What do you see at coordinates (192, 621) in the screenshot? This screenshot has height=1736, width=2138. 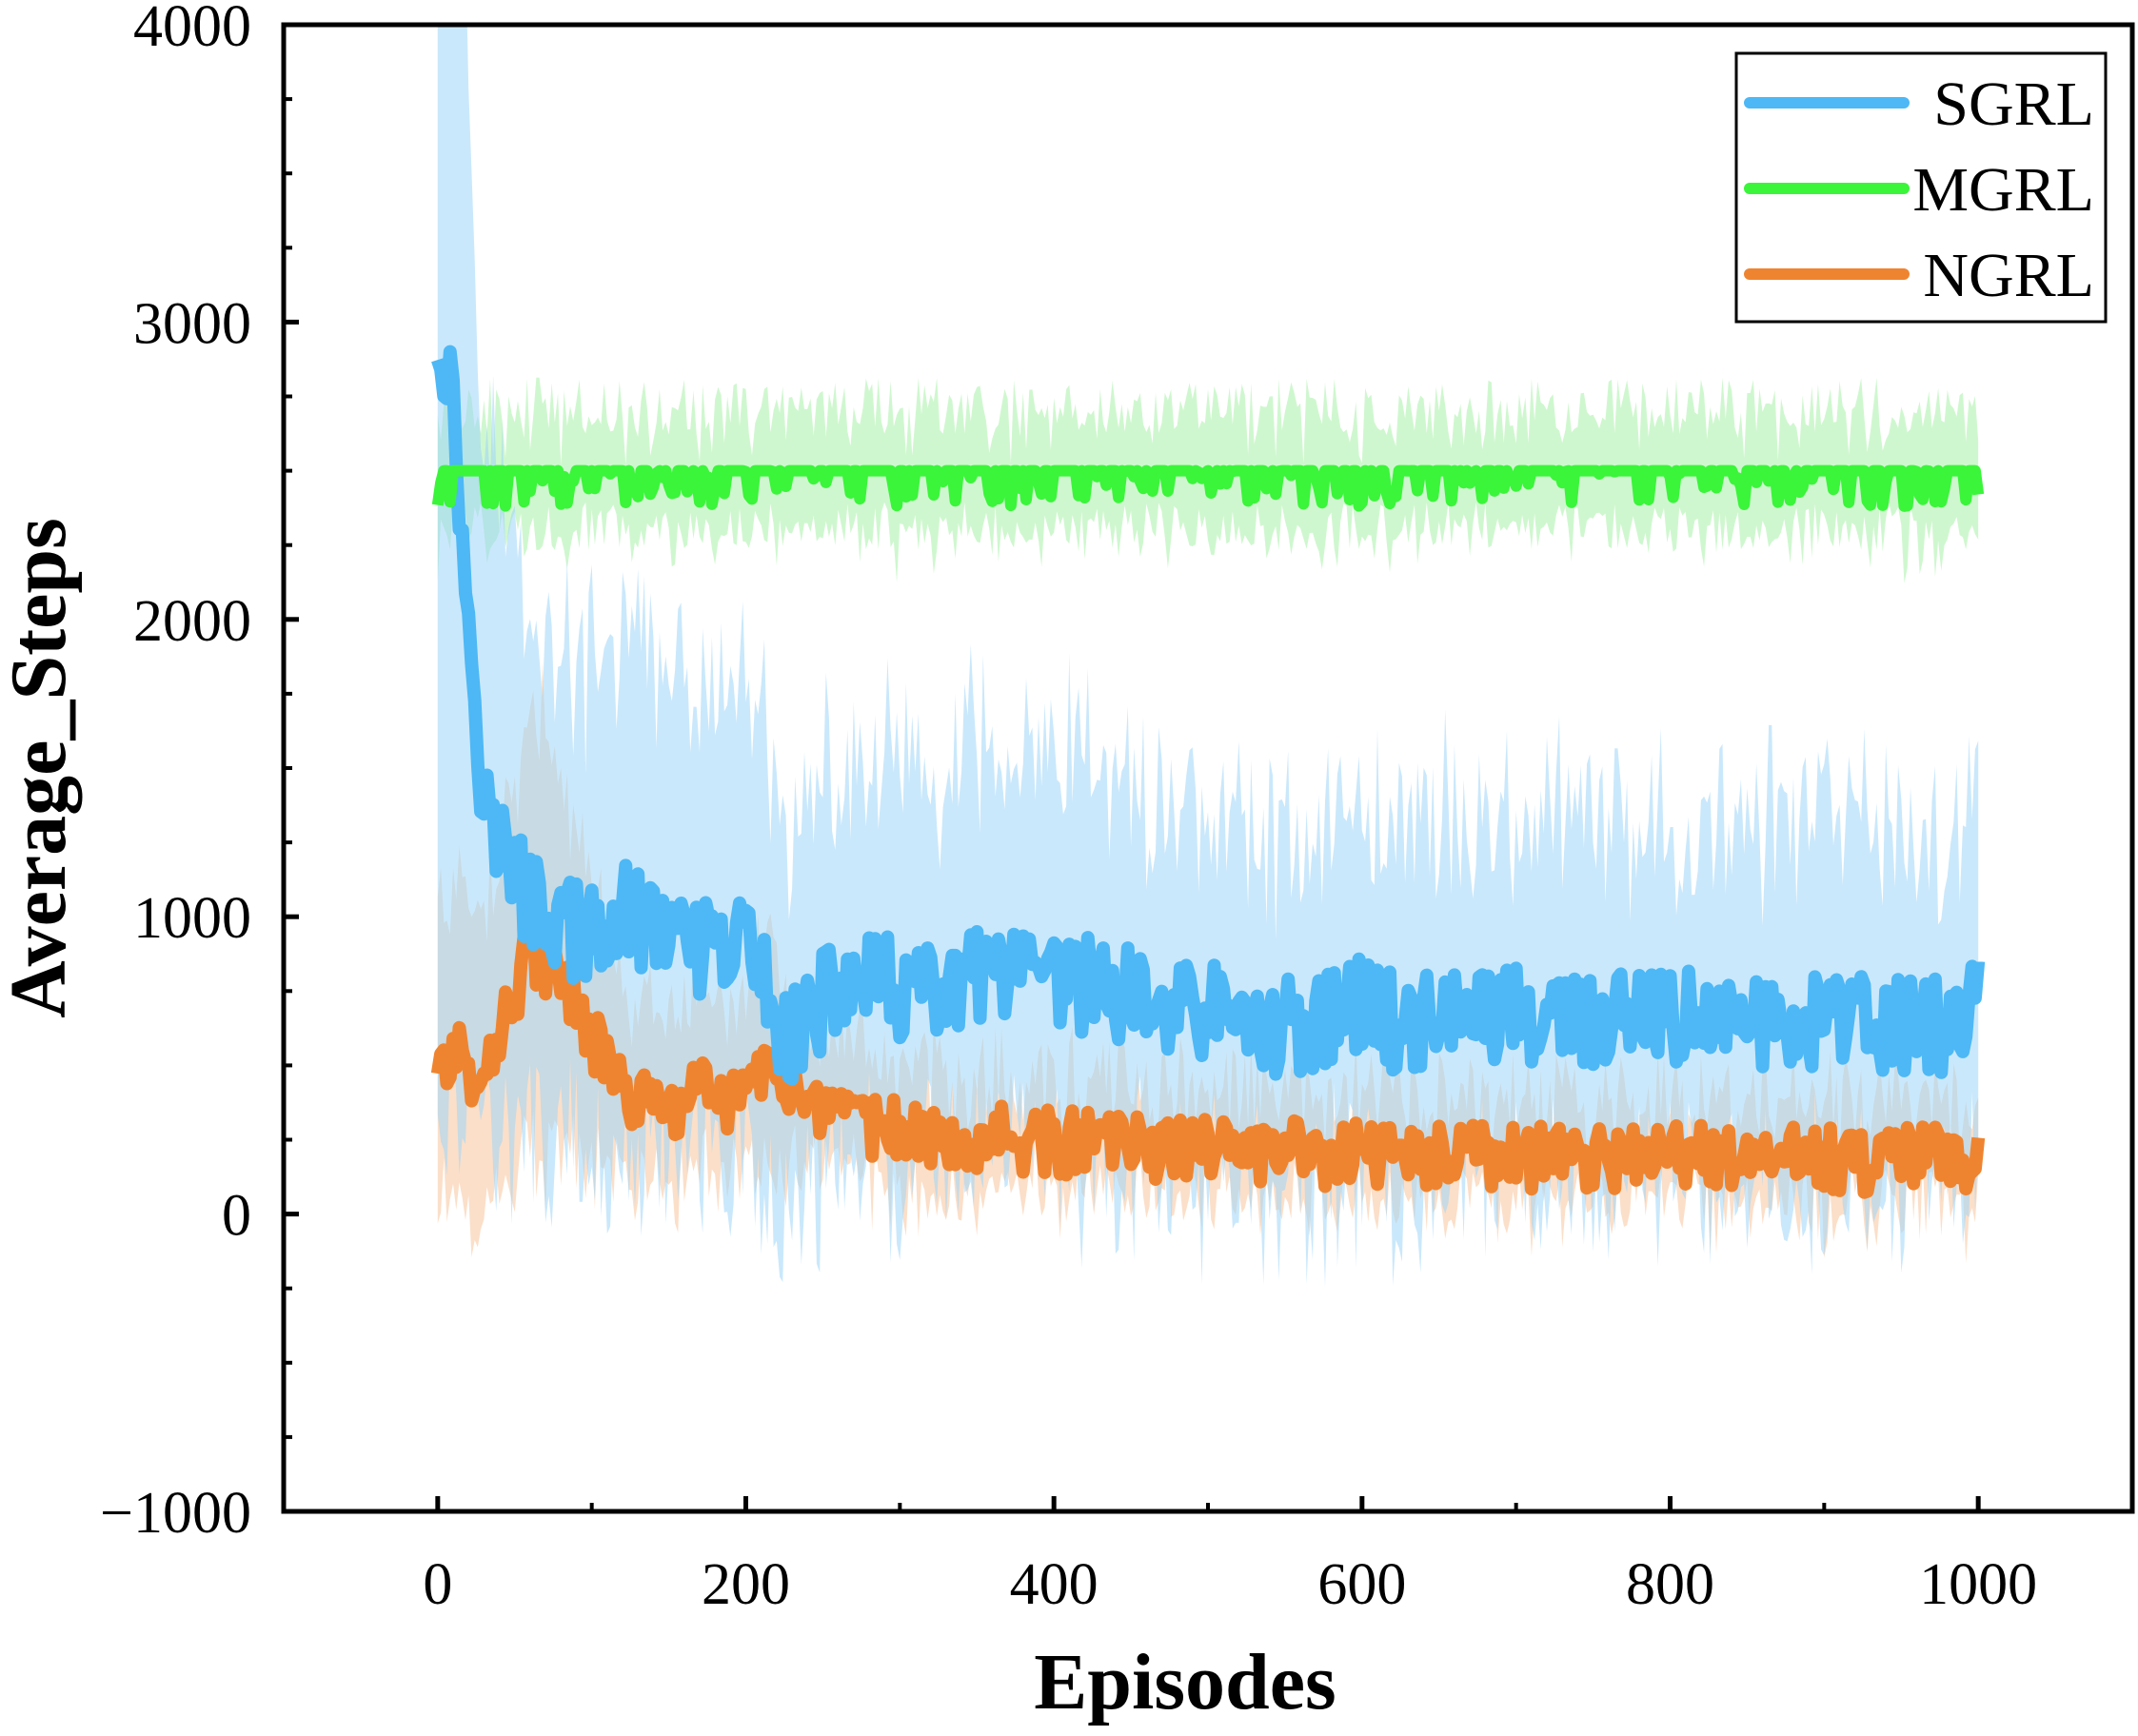 I see `y-tick-label: 2000` at bounding box center [192, 621].